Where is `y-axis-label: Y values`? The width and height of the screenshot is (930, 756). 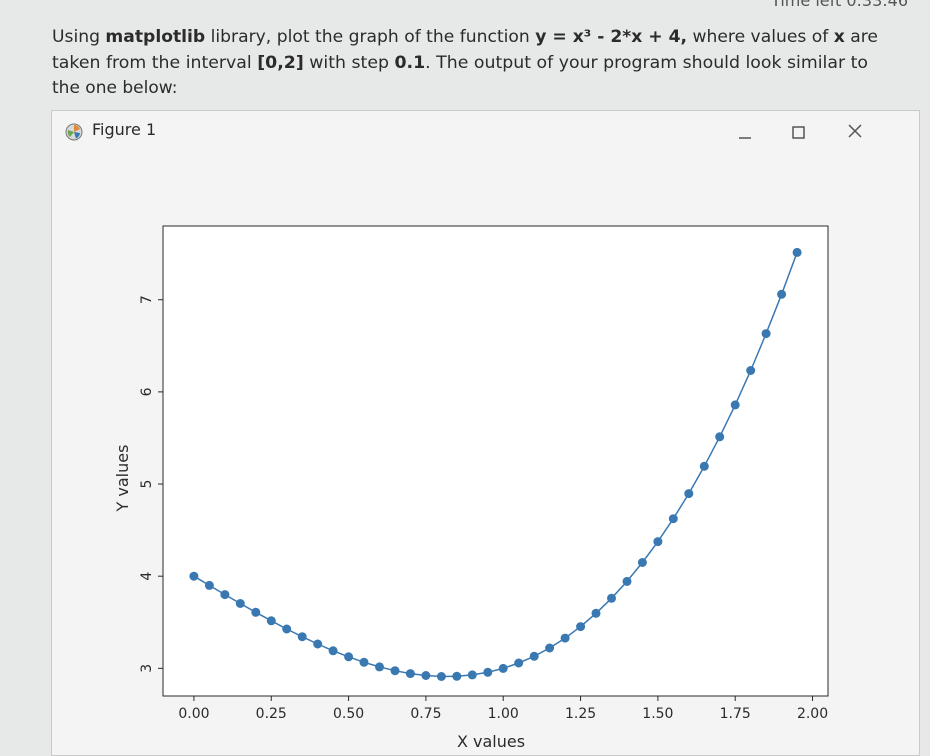
y-axis-label: Y values is located at coordinates (122, 479).